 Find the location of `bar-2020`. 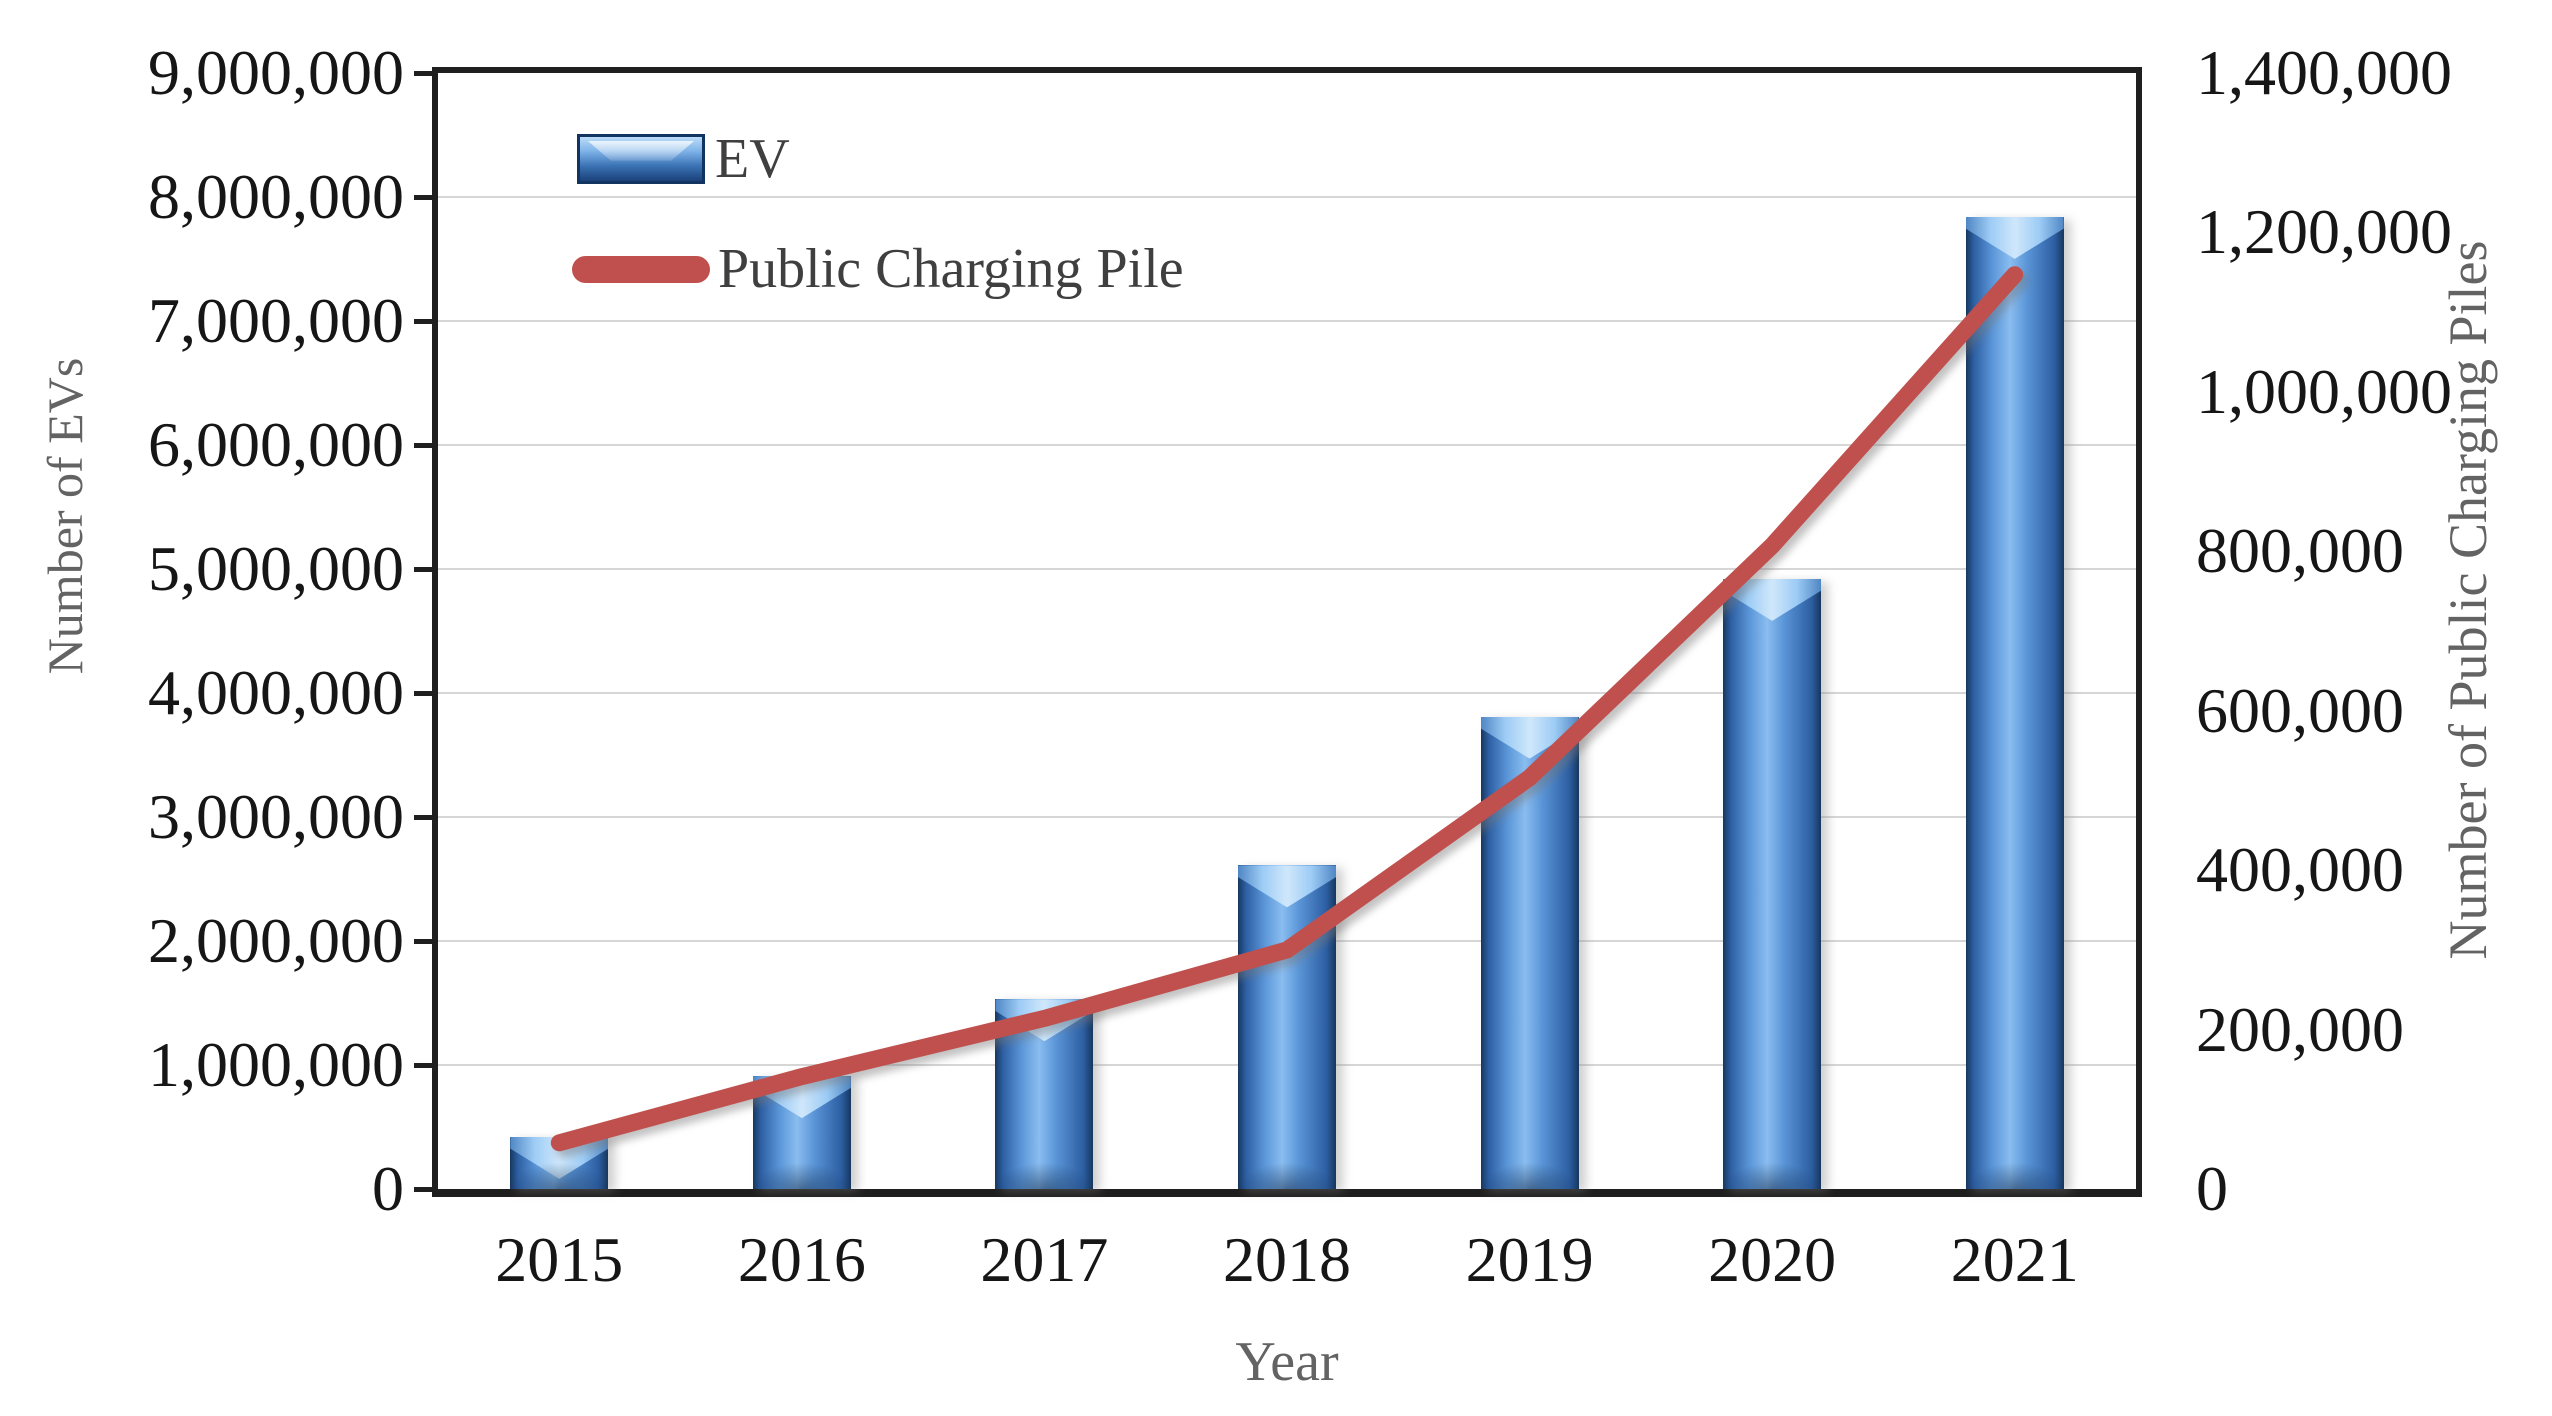

bar-2020 is located at coordinates (1772, 884).